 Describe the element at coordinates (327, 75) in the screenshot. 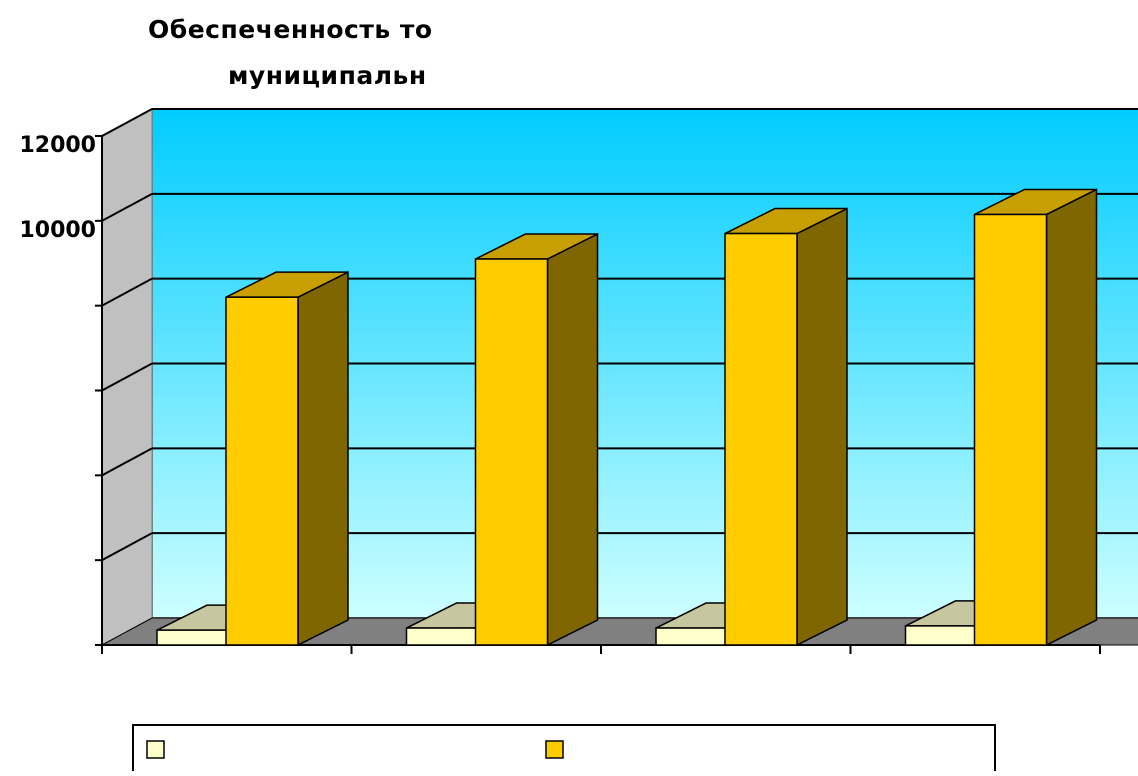

I see `chart-title-line-2: муниципальн` at that location.